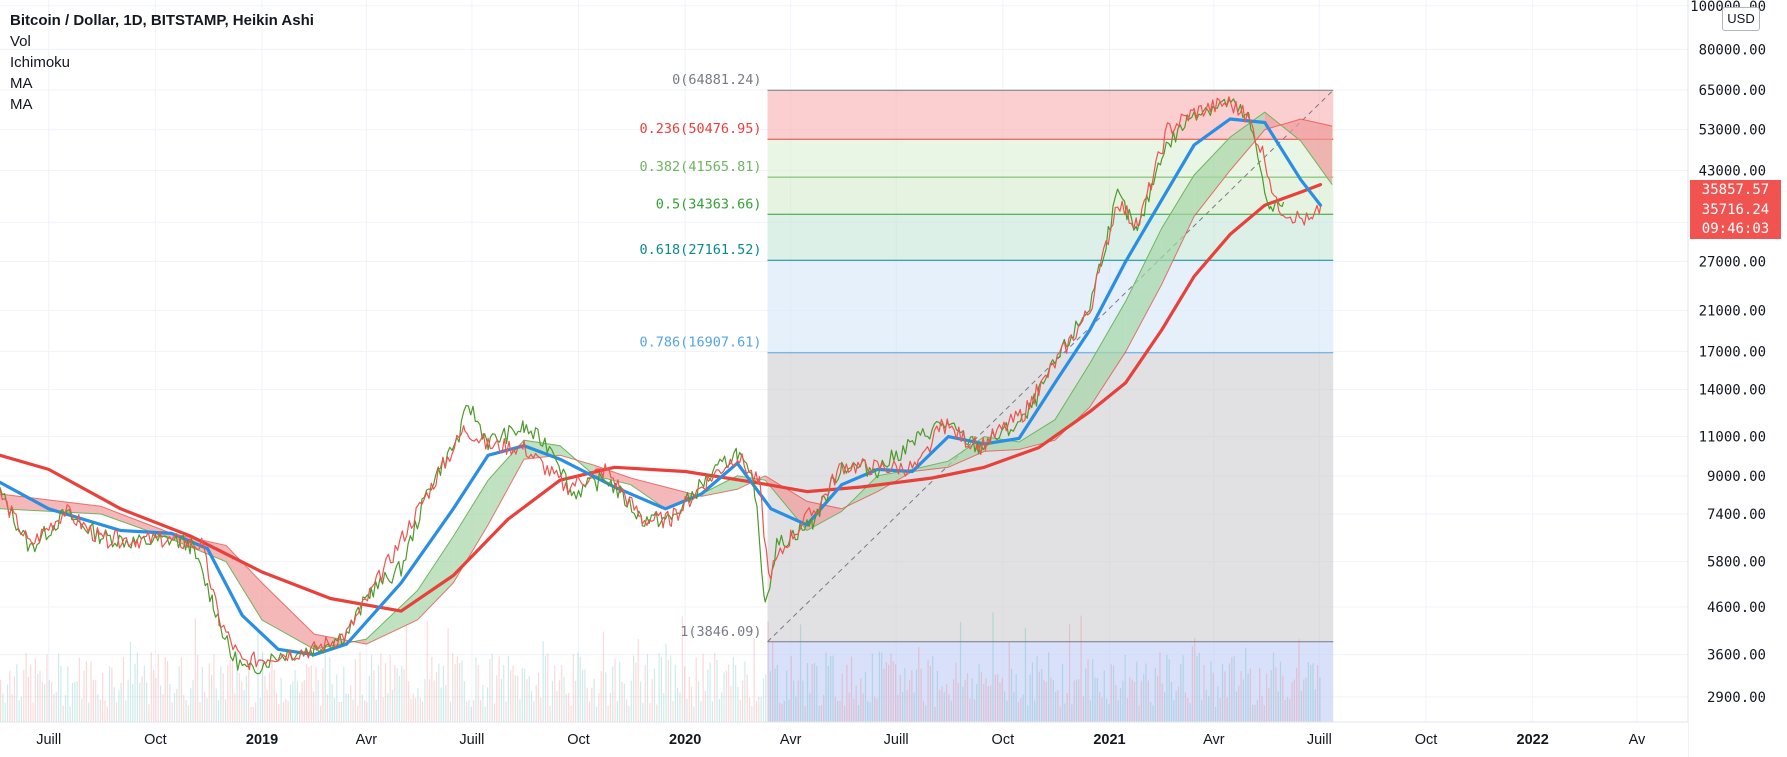  Describe the element at coordinates (1050, 681) in the screenshot. I see `fib-band` at that location.